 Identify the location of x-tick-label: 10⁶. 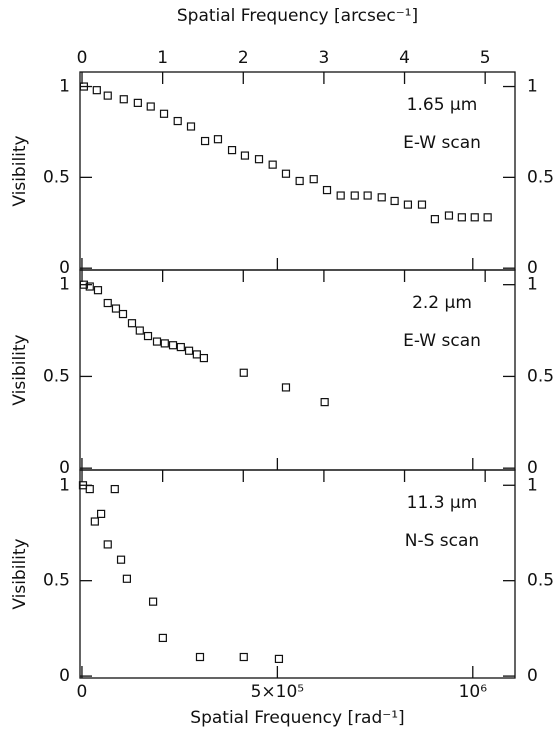
(473, 692).